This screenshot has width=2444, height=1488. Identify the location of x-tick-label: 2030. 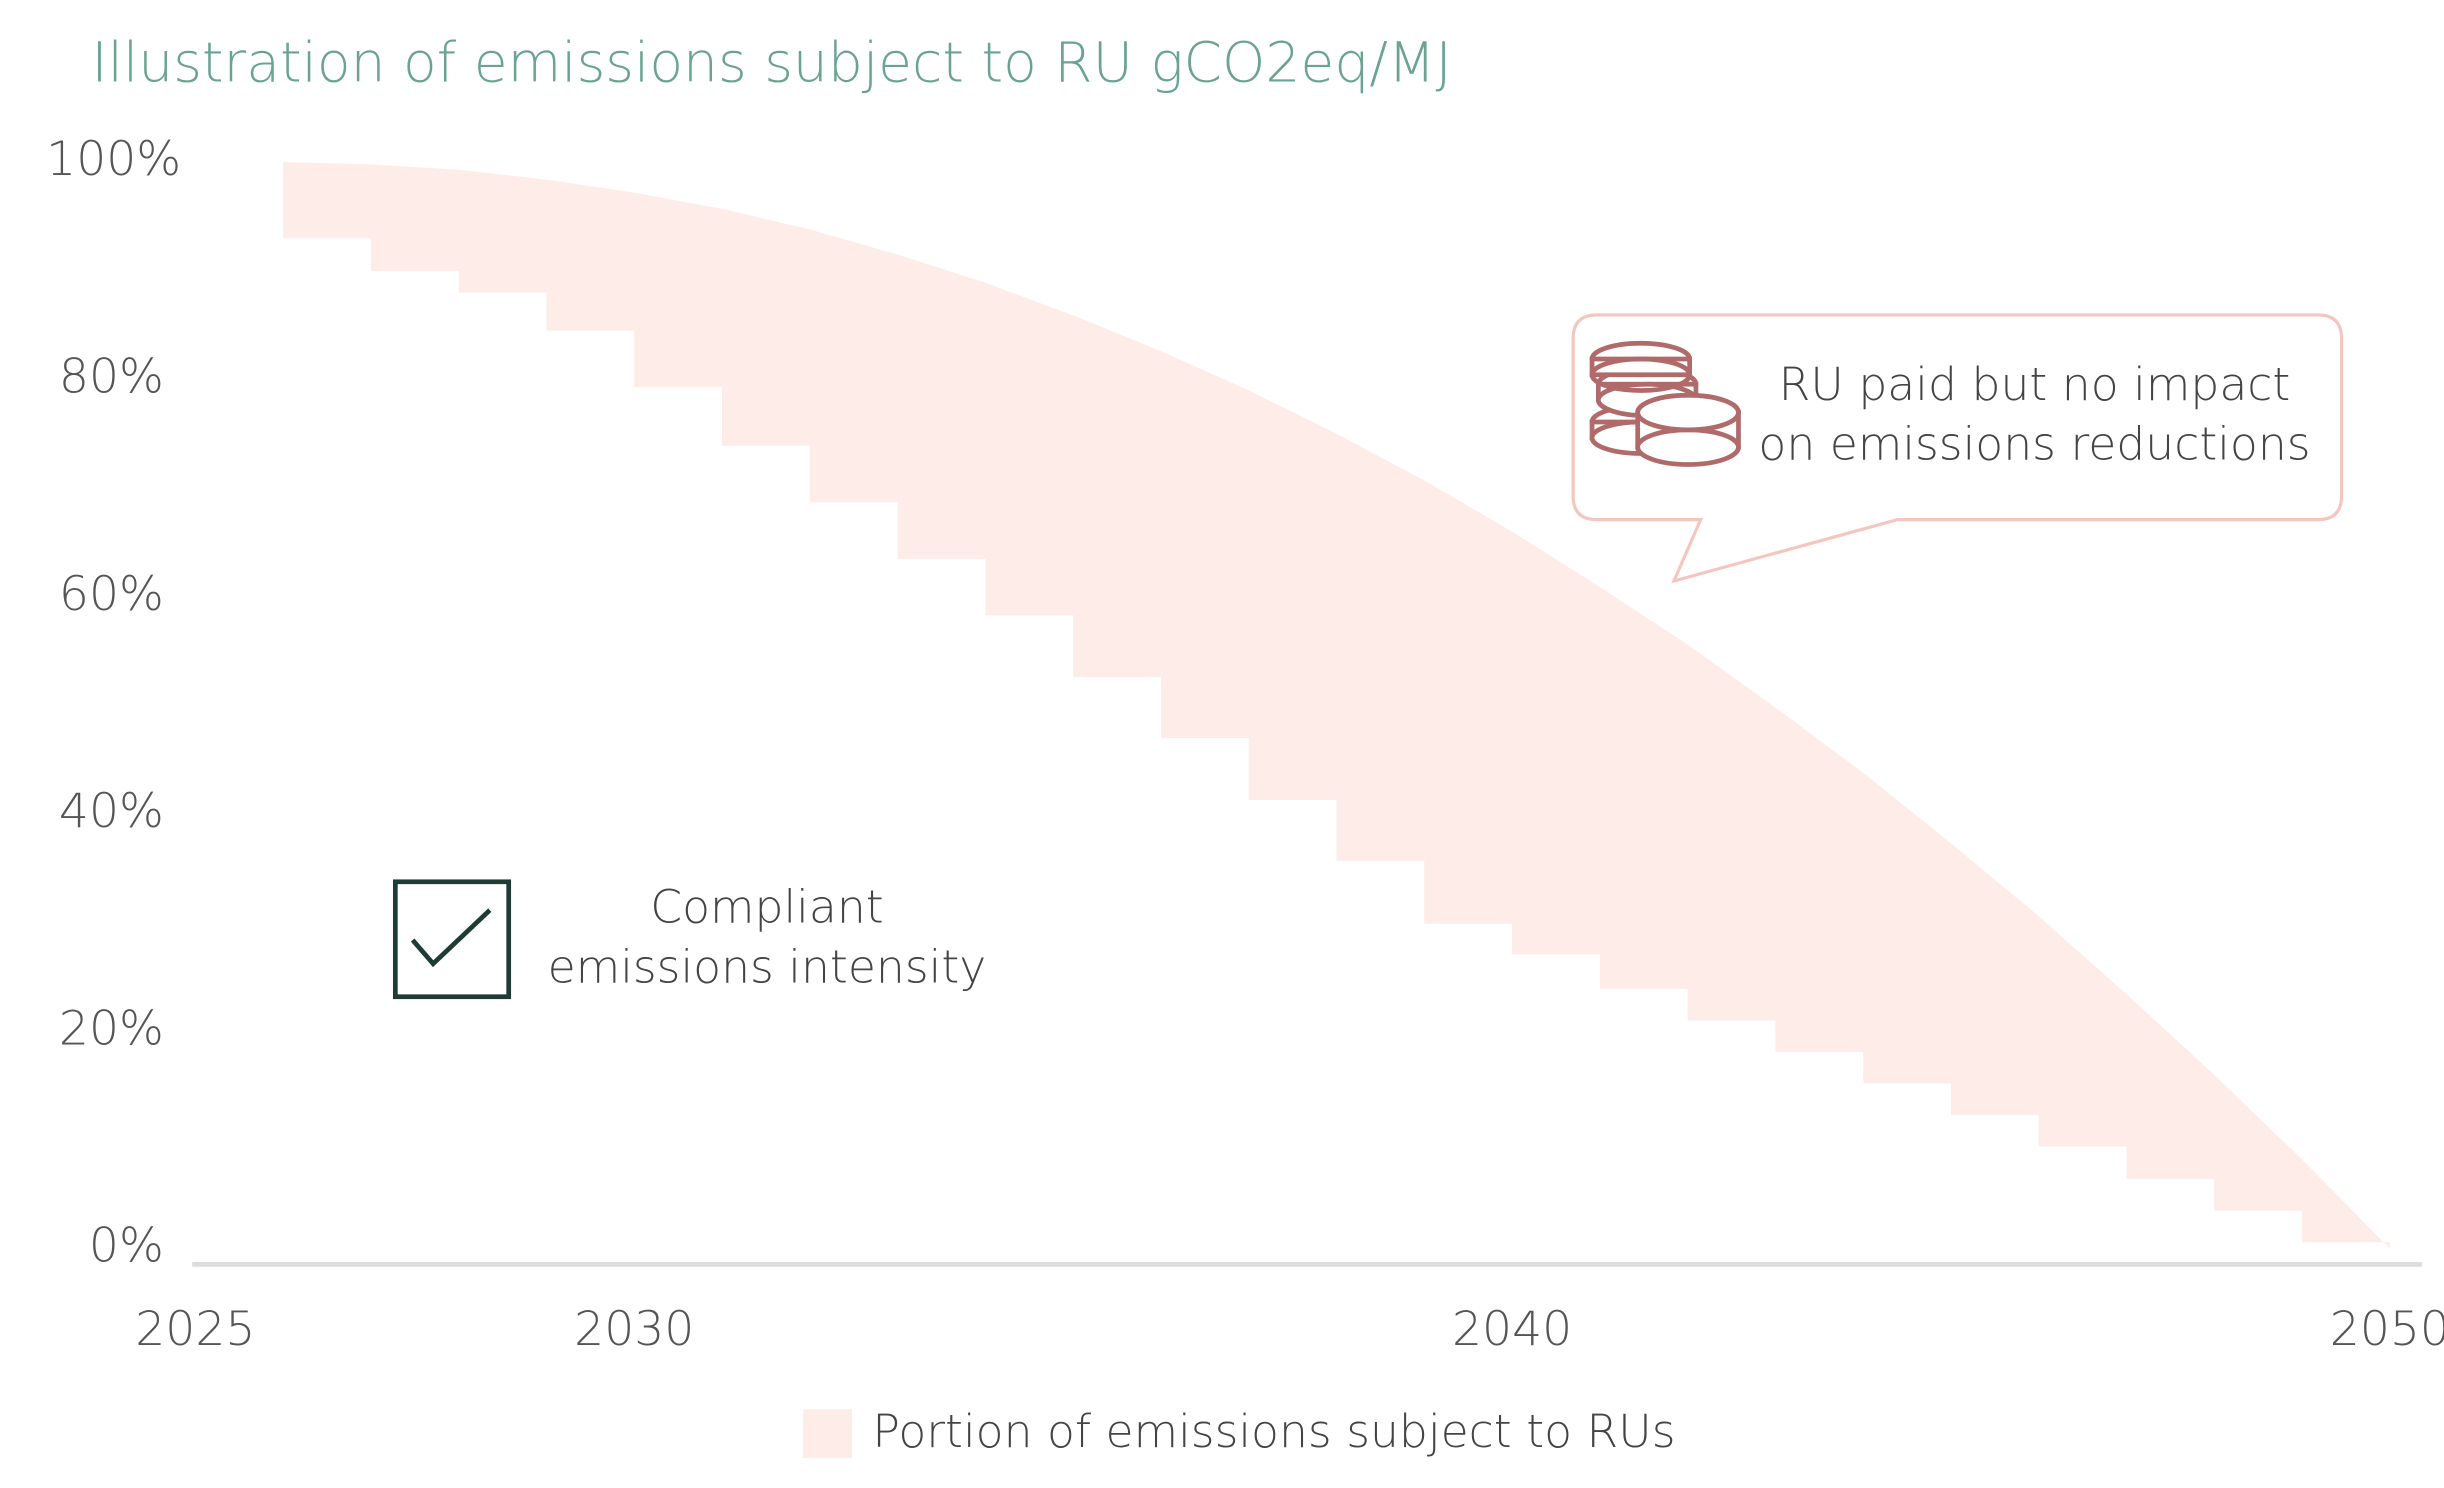
(634, 1329).